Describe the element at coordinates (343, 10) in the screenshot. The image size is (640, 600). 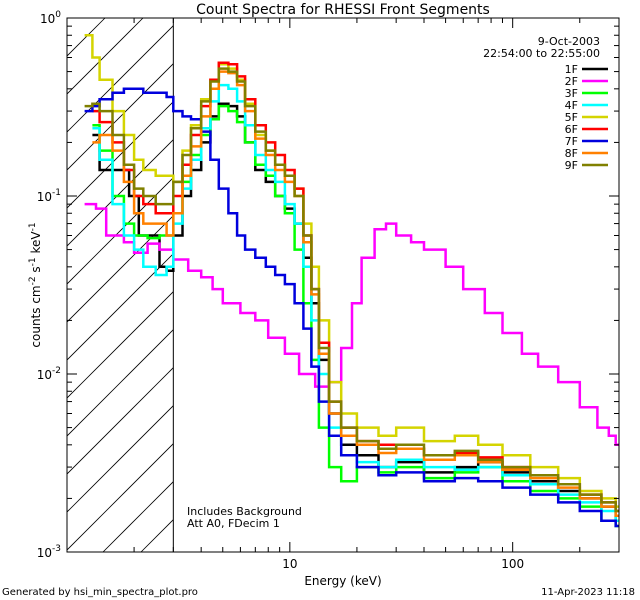
I see `chart-title: Count Spectra for RHESSI Front Segments` at that location.